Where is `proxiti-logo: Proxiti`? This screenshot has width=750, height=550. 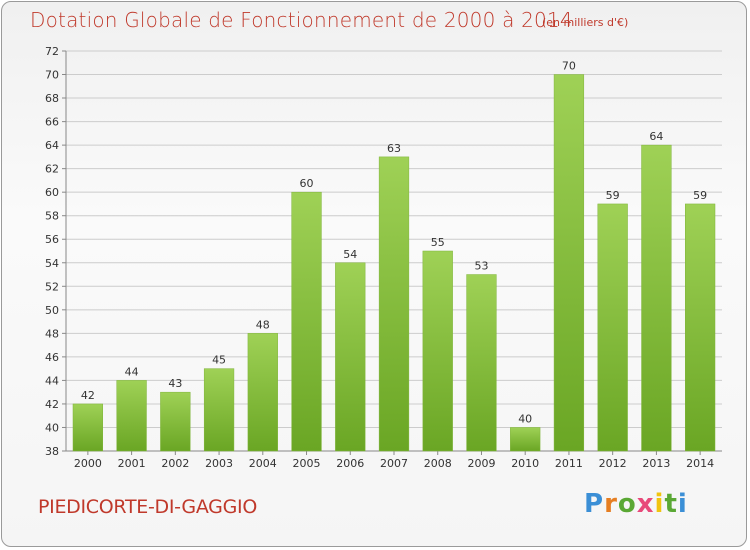
proxiti-logo: Proxiti is located at coordinates (636, 504).